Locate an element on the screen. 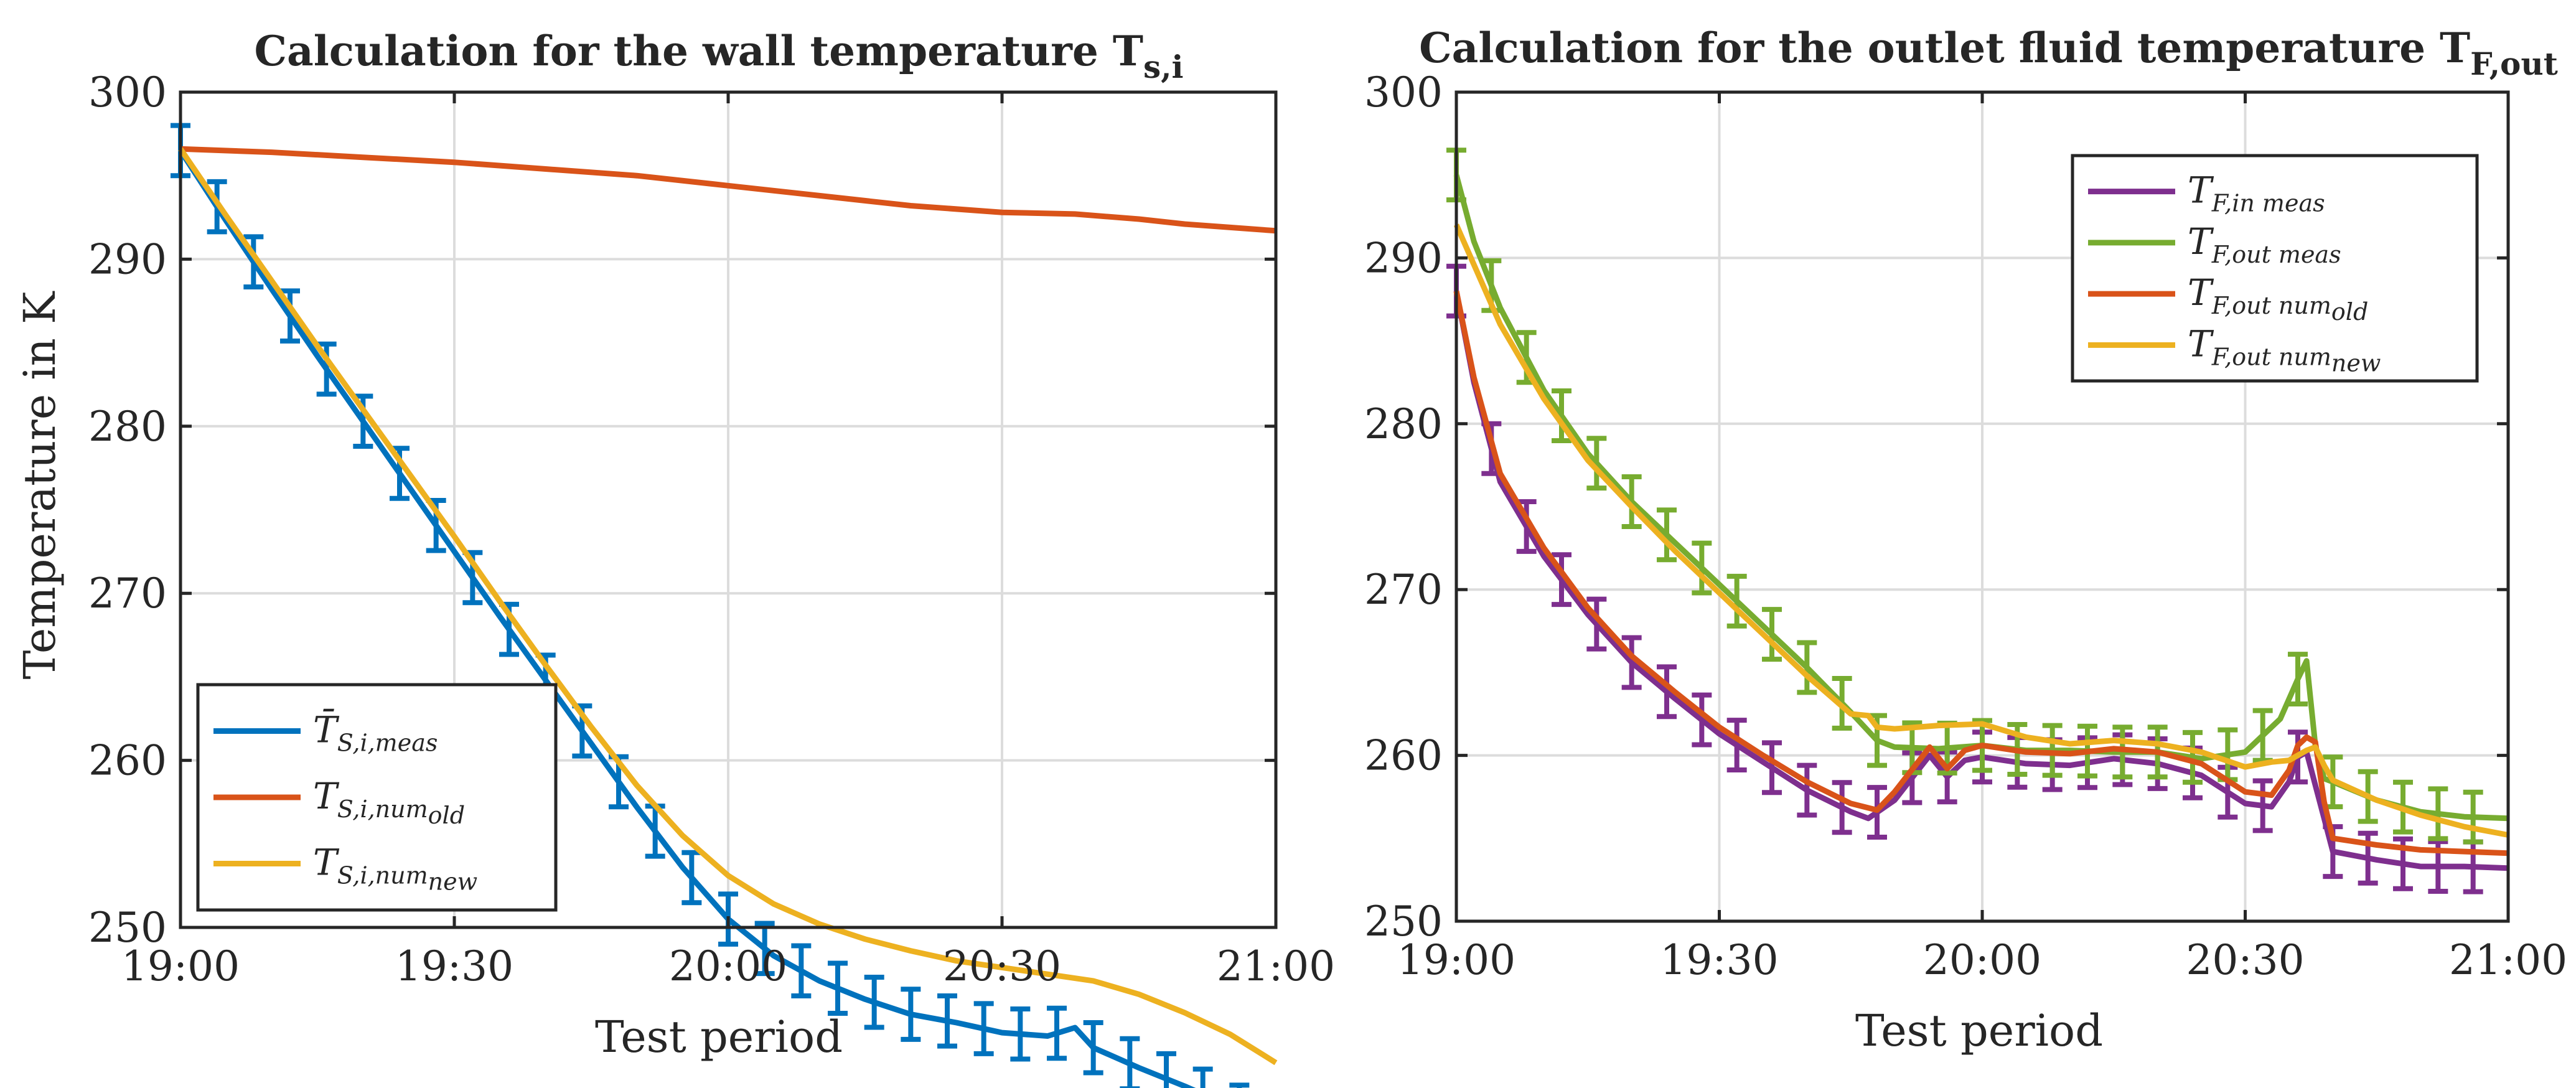 Image resolution: width=2576 pixels, height=1088 pixels. legend-entry: TF,out numold is located at coordinates (2278, 298).